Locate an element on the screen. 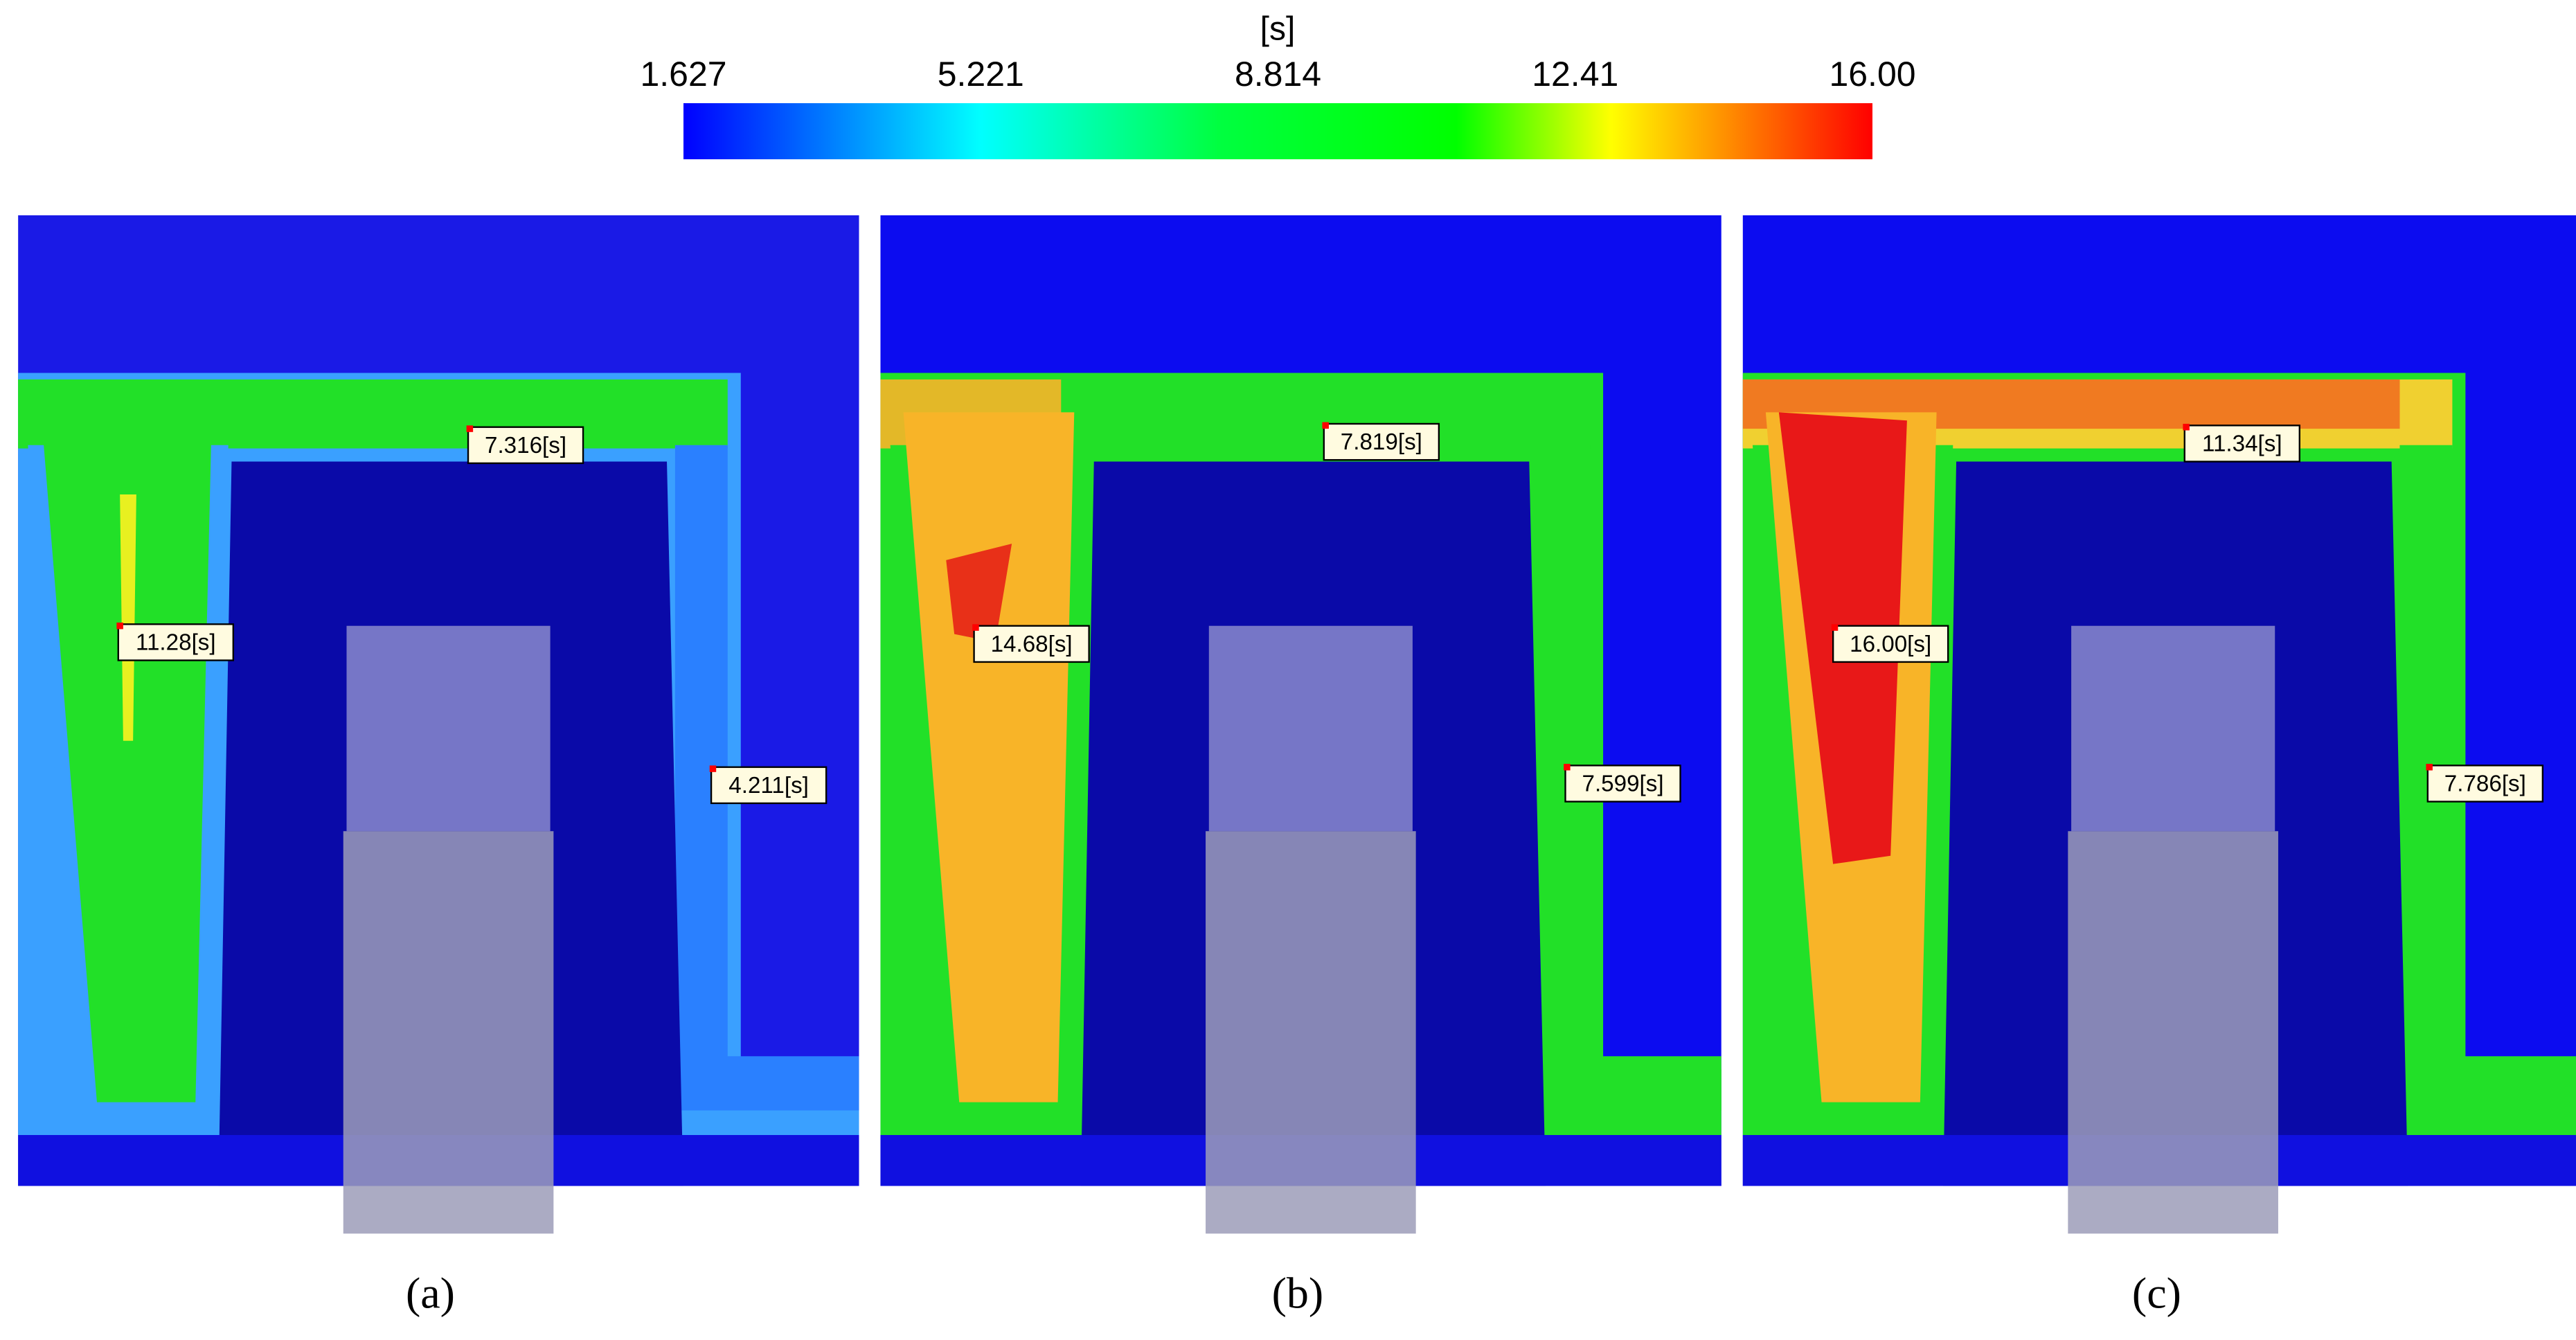  probe-label: 7.316[s] is located at coordinates (525, 445).